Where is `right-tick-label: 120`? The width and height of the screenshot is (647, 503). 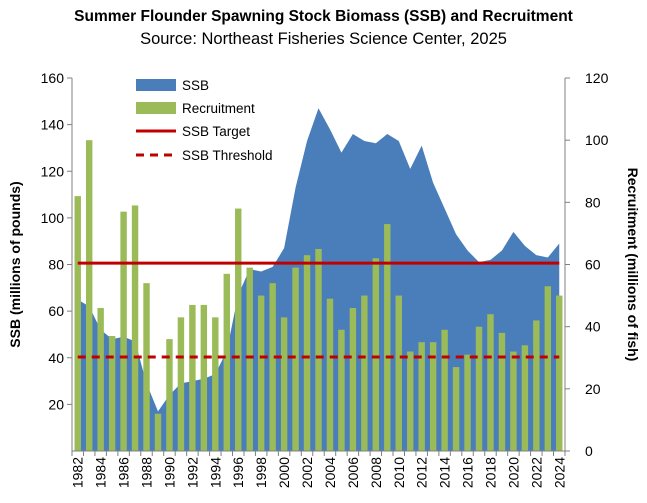
right-tick-label: 120 is located at coordinates (597, 78).